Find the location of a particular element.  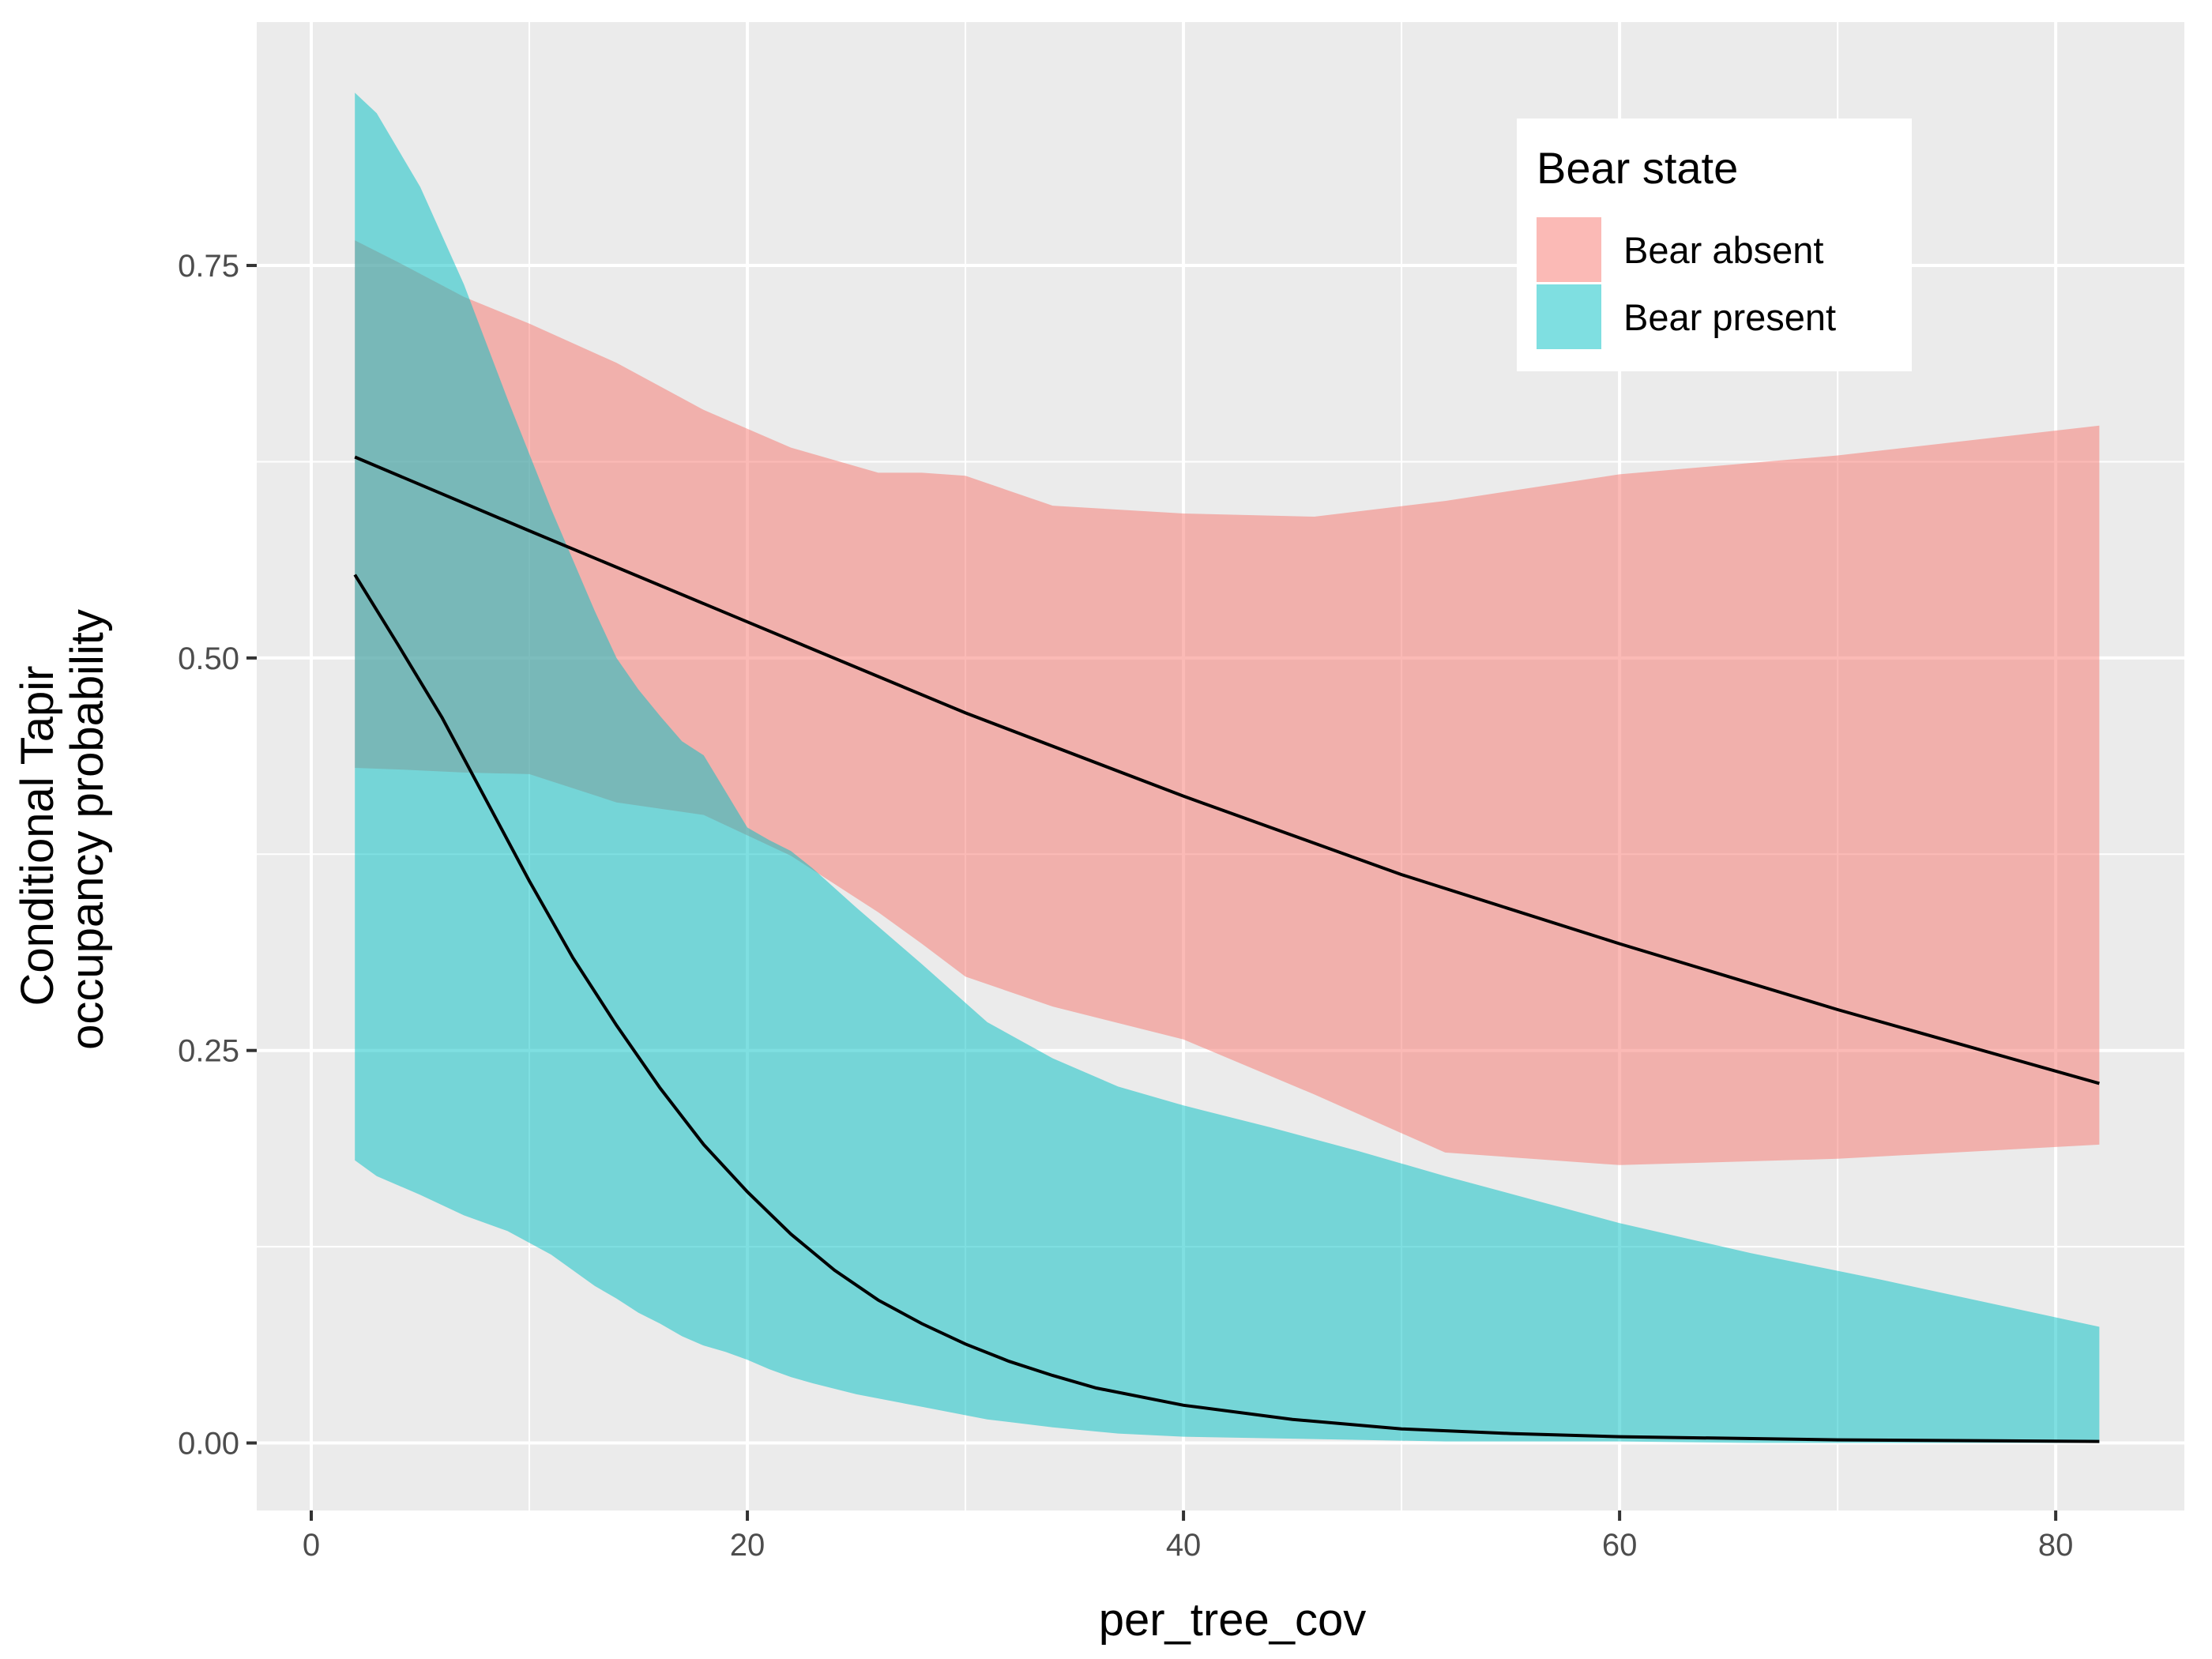

x-tick-label: 0 is located at coordinates (311, 1546).